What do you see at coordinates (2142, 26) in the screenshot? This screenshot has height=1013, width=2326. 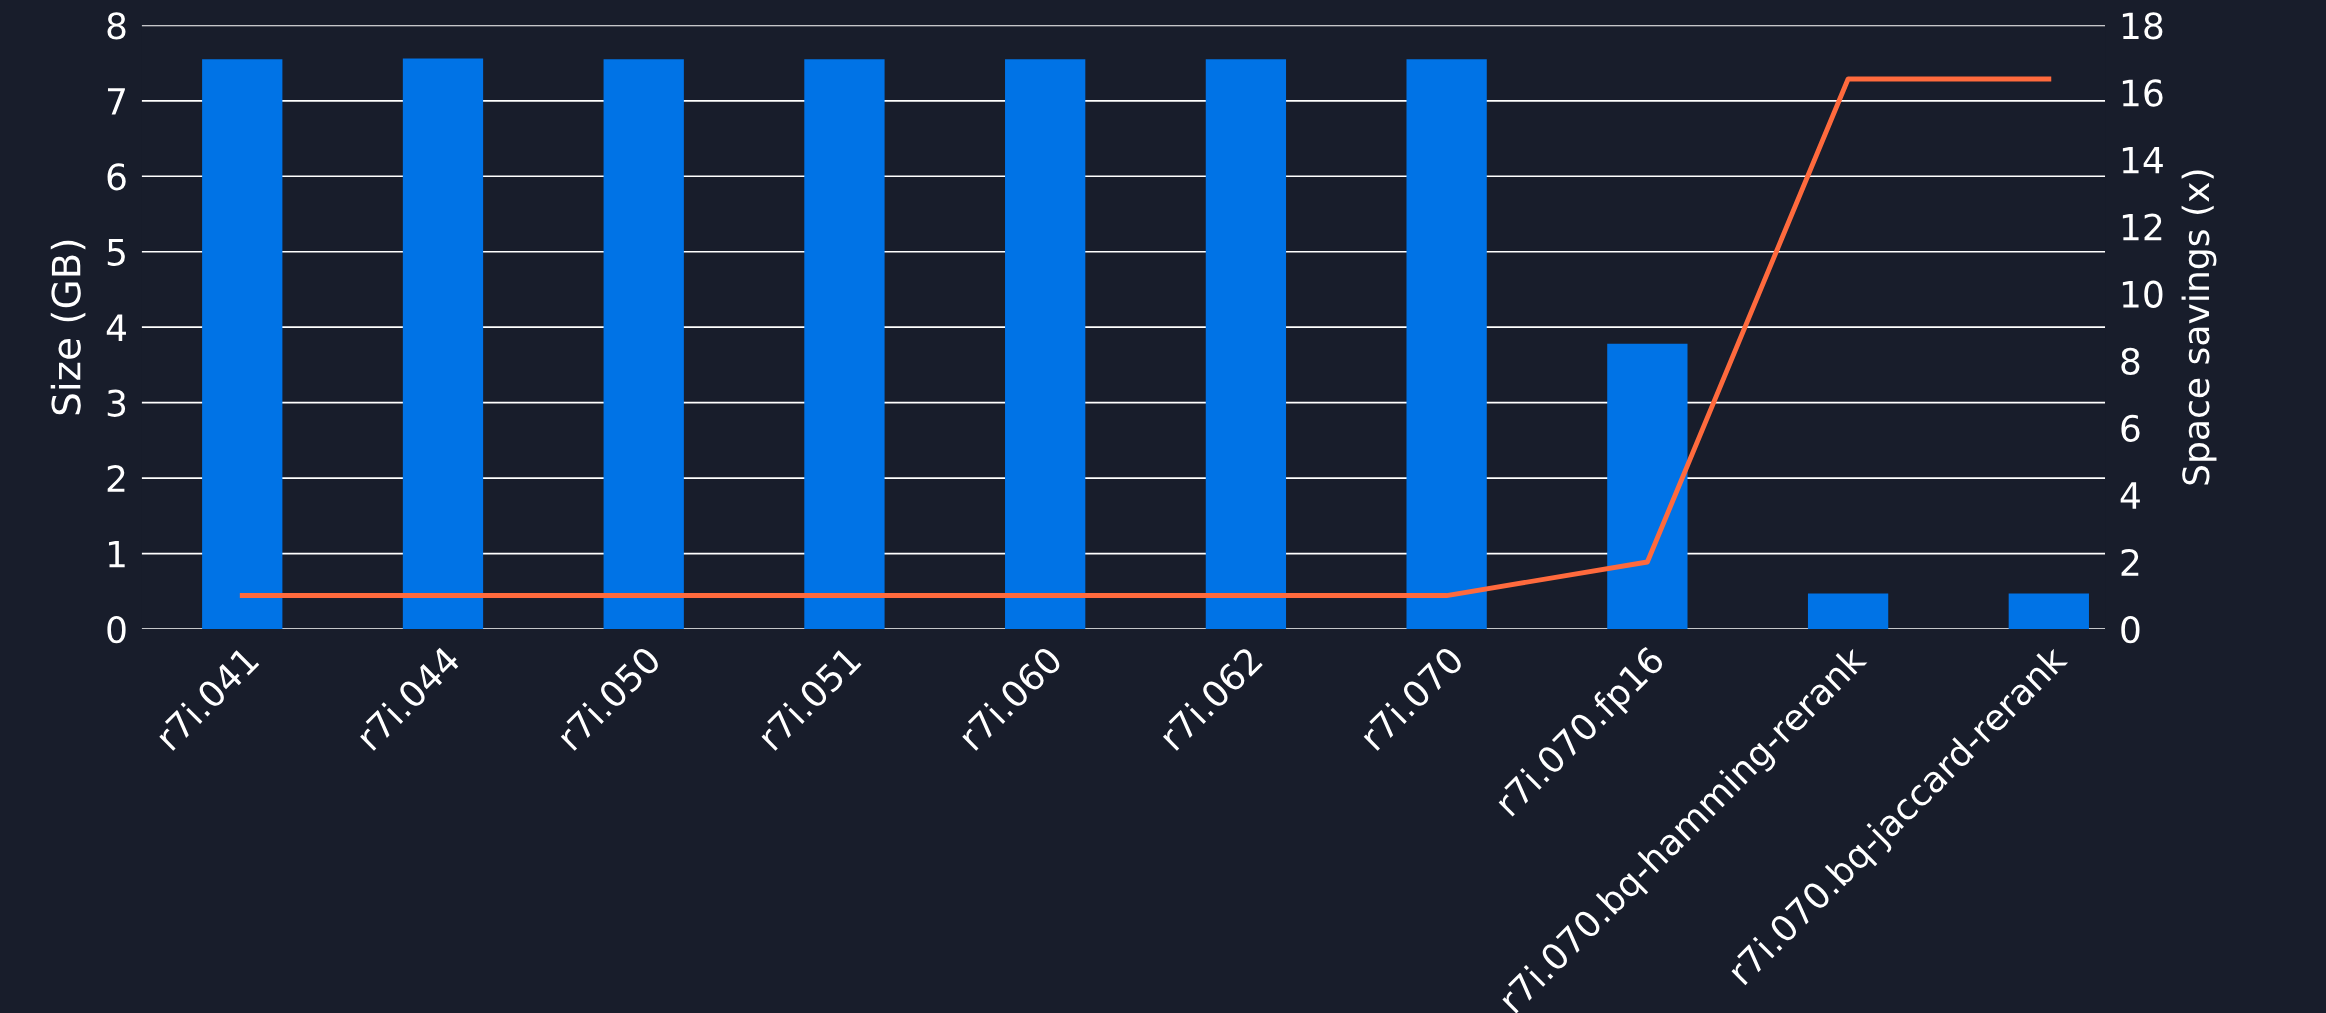 I see `y2-tick-label: 18` at bounding box center [2142, 26].